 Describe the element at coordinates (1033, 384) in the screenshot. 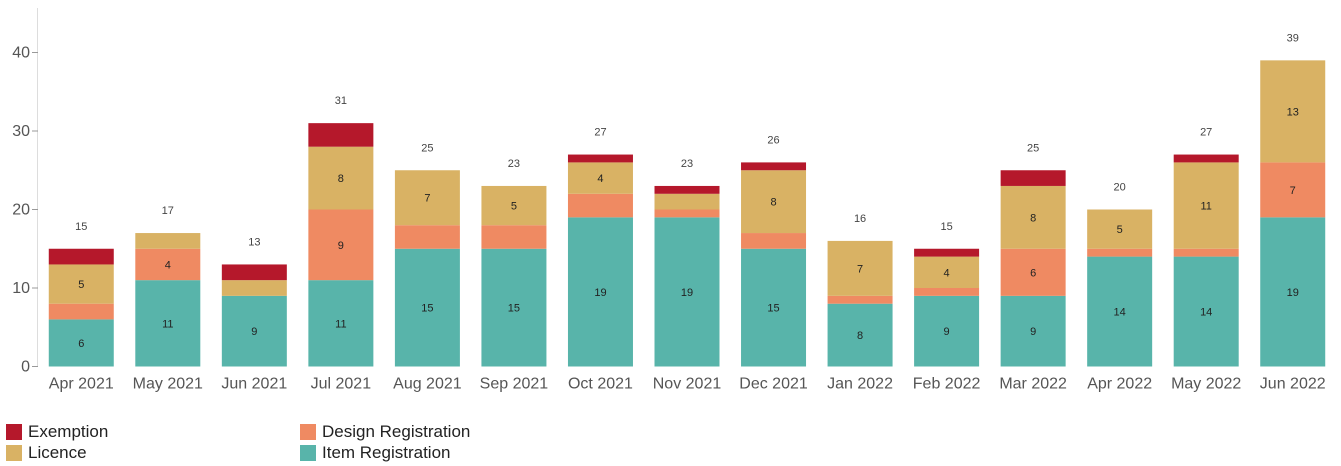

I see `x-tick-label: Mar 2022` at that location.